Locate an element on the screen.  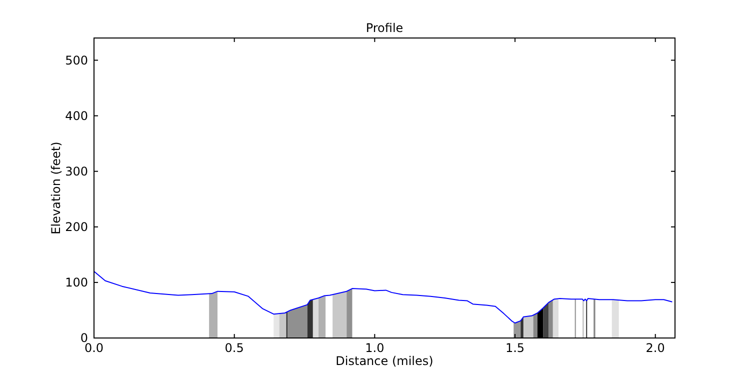
y-tick-label: 200 is located at coordinates (76, 227).